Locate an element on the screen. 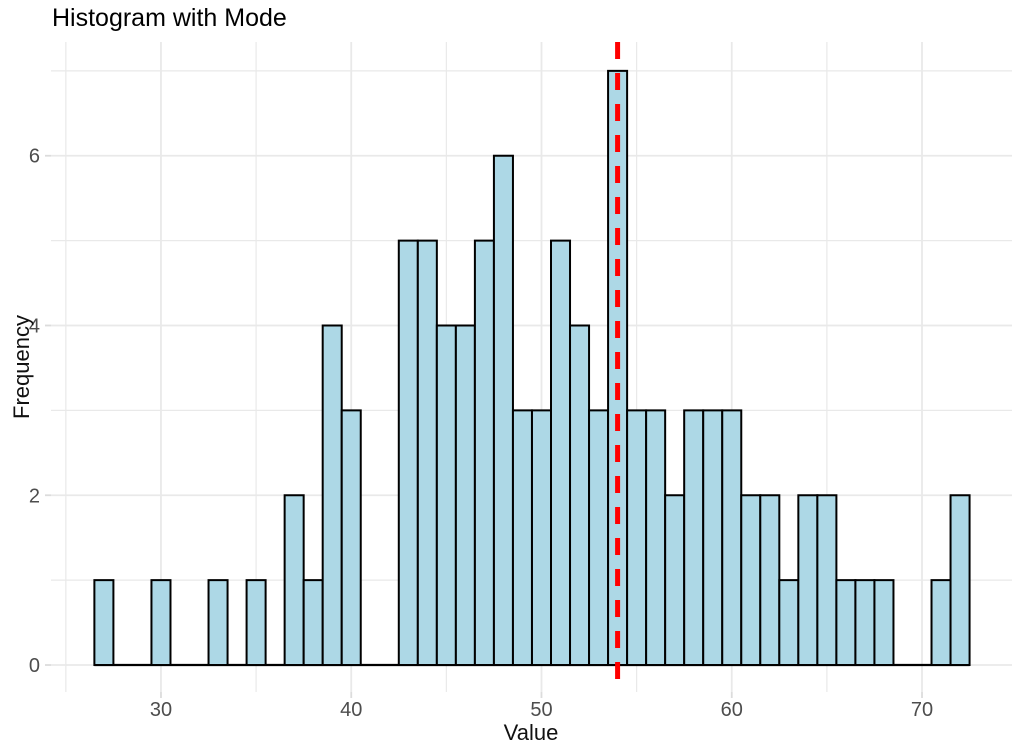 This screenshot has width=1024, height=753. x-tick-label: 40 is located at coordinates (351, 710).